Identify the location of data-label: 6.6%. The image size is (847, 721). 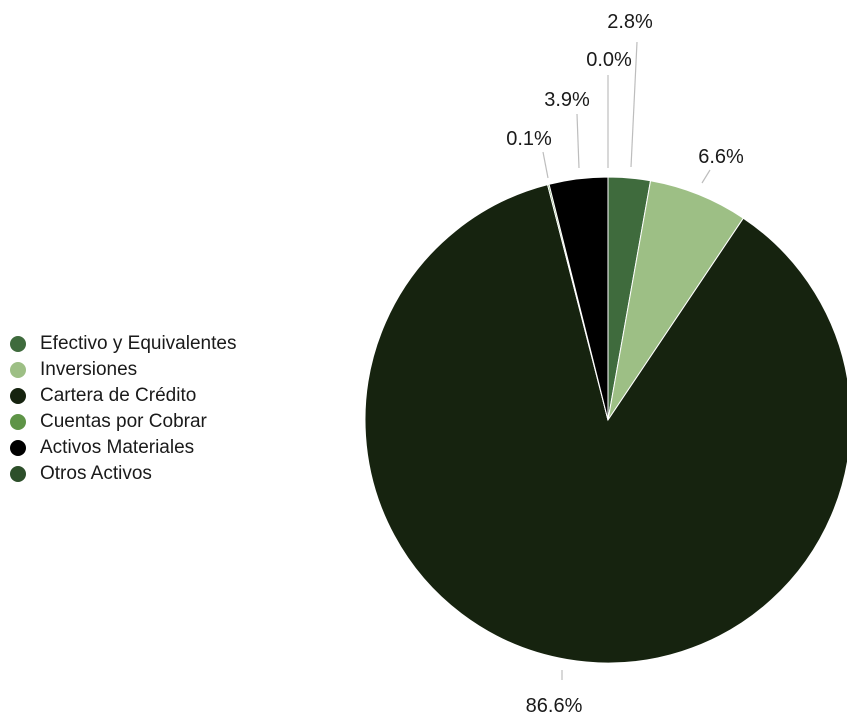
(721, 157).